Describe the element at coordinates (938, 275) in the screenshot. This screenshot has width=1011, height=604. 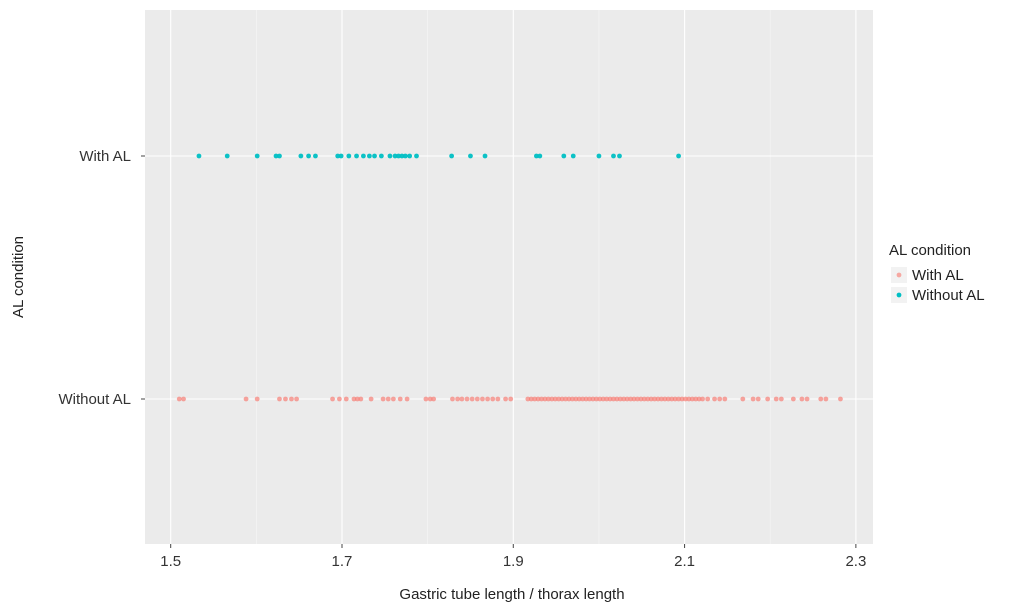
I see `legend-label-with-al: With AL` at that location.